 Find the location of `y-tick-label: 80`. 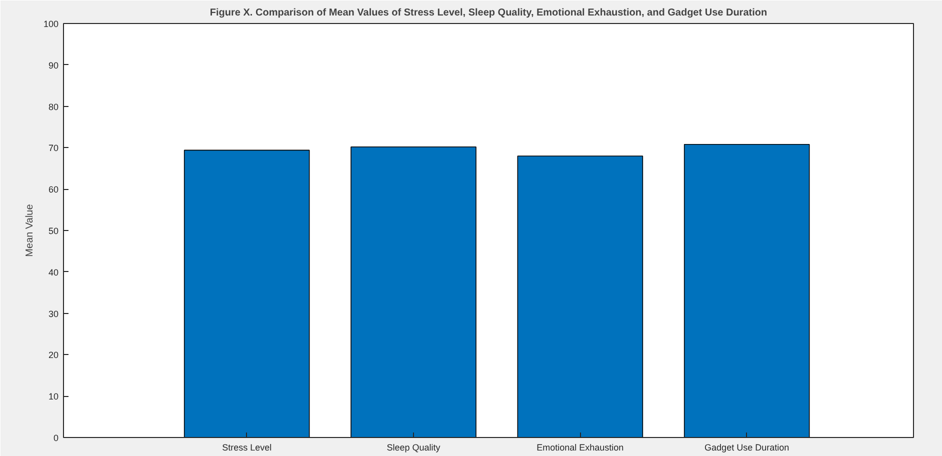

y-tick-label: 80 is located at coordinates (53, 107).